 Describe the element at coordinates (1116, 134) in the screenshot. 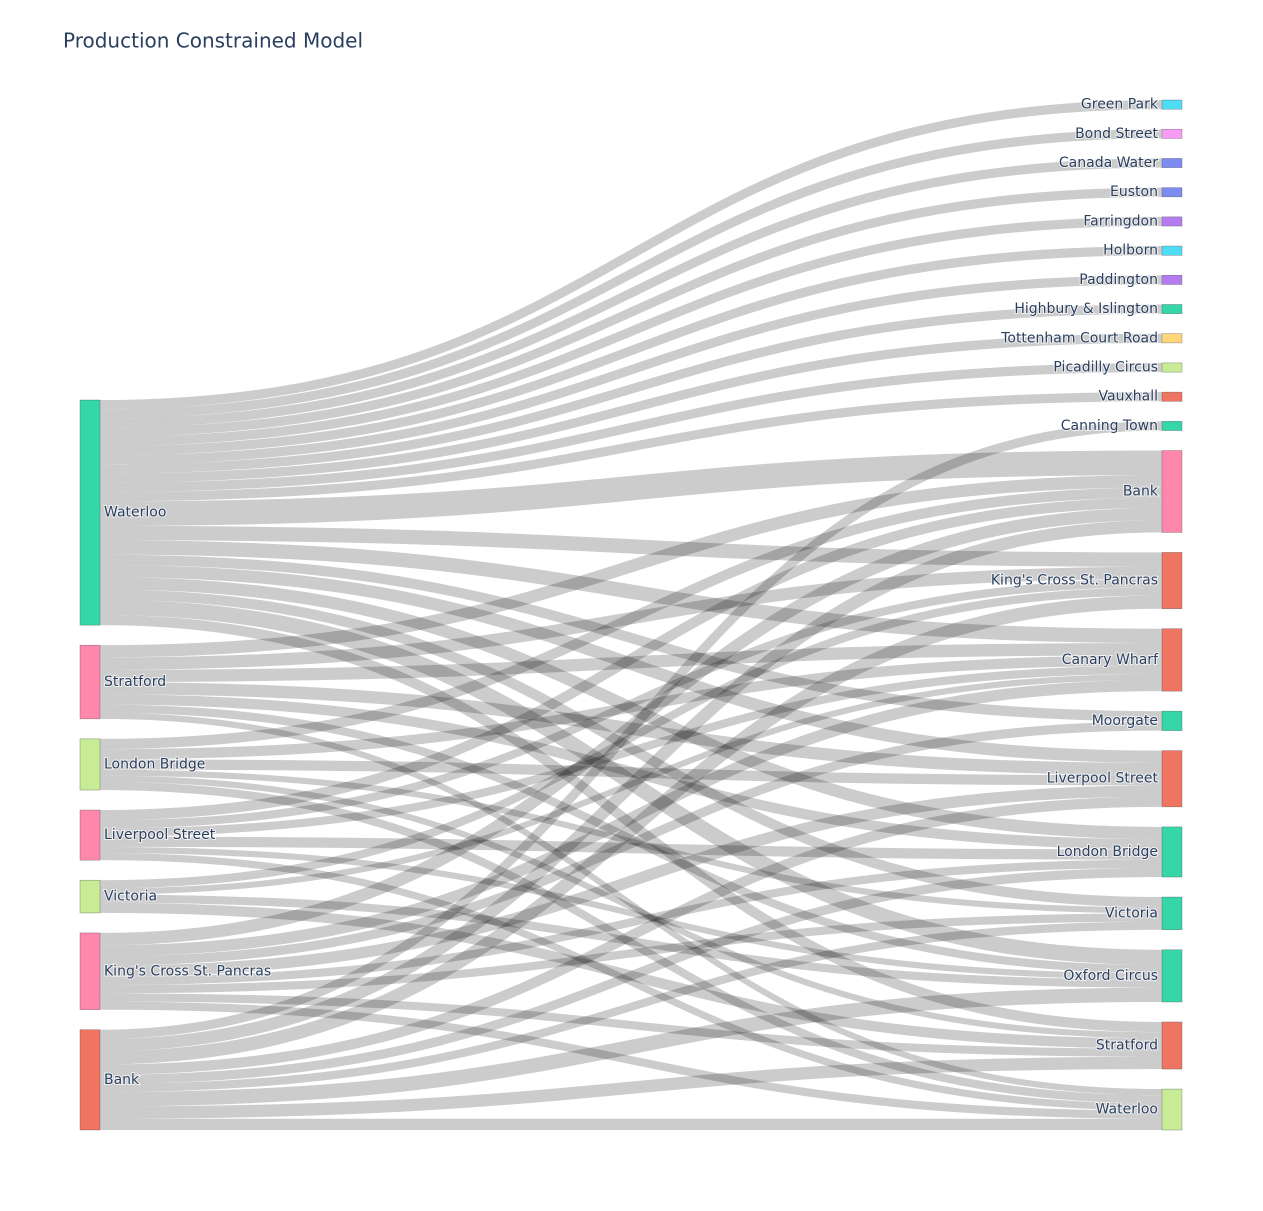

I see `node-label: Bond Street` at that location.